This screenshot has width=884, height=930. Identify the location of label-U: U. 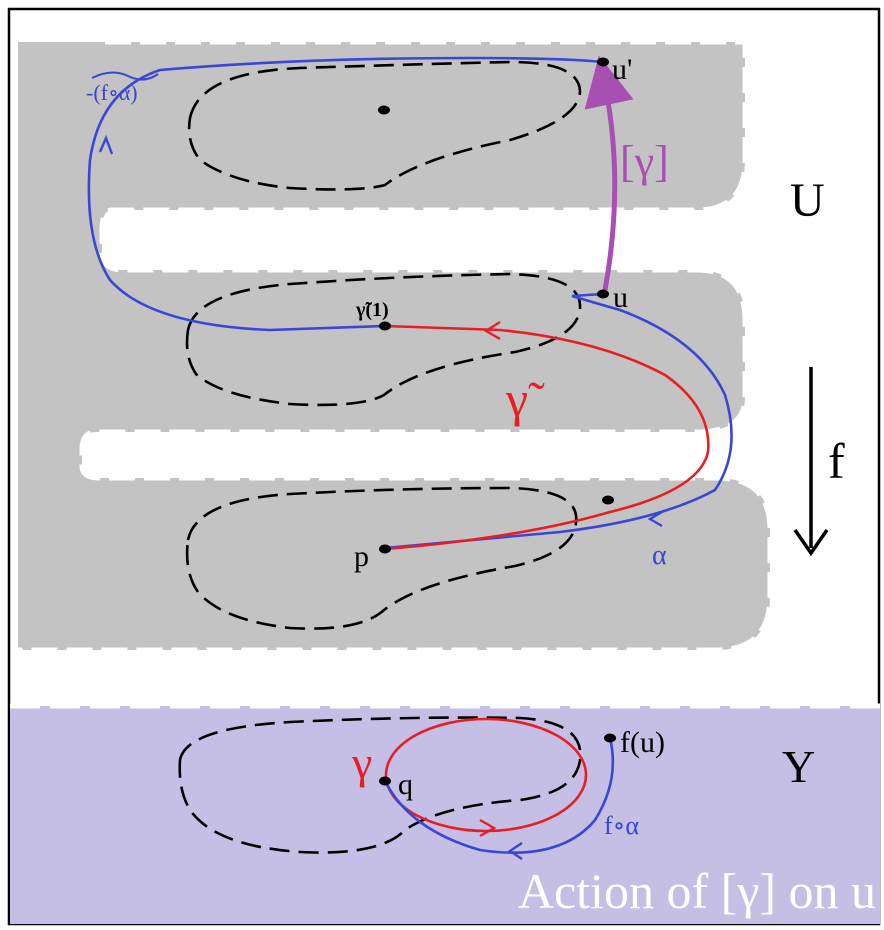
(807, 200).